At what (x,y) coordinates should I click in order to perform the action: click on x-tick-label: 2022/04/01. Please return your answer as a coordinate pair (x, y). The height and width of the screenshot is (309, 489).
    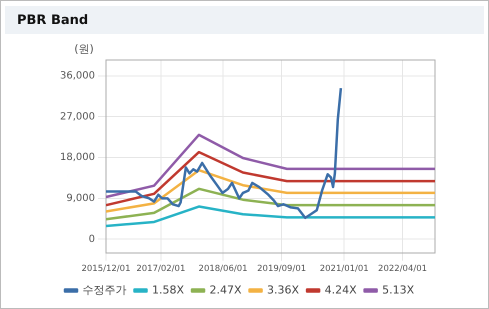
    Looking at the image, I should click on (403, 269).